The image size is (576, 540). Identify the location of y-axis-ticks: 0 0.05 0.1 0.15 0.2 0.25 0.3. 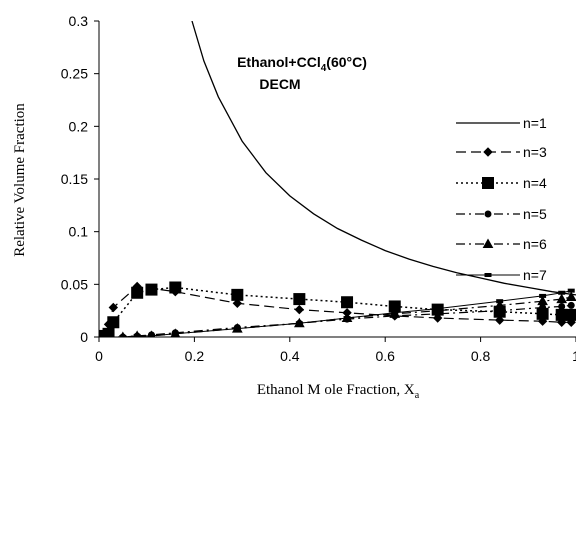
(80, 179).